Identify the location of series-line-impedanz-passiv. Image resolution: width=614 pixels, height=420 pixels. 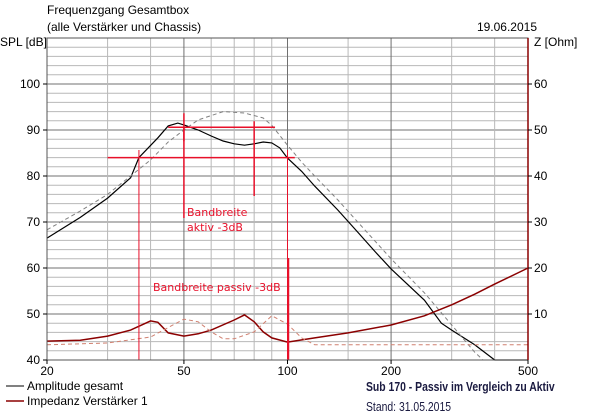
(287, 330).